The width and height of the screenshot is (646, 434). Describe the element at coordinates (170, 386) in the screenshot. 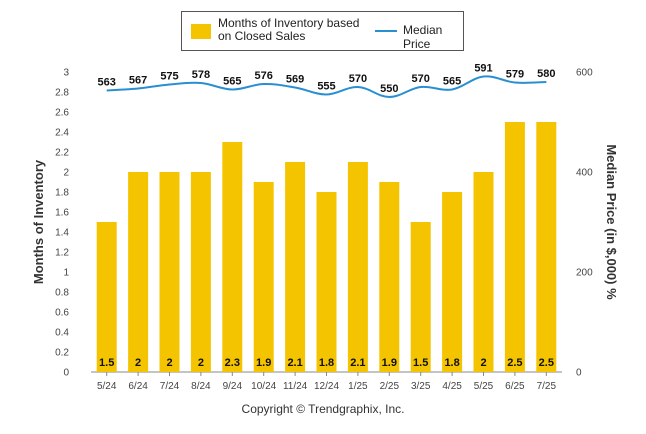

I see `x-tick-label: 7/24` at that location.